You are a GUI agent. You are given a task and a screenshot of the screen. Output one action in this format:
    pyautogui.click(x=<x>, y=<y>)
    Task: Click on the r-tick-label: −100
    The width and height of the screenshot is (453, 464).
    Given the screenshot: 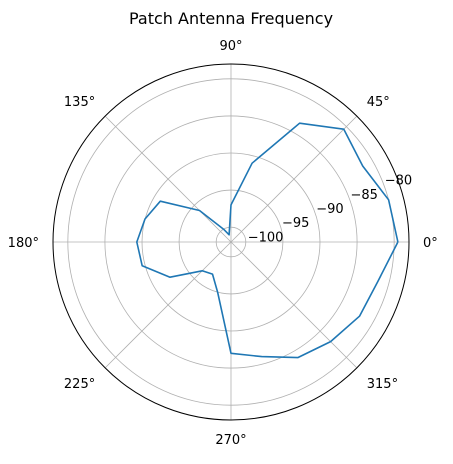 What is the action you would take?
    pyautogui.click(x=266, y=237)
    